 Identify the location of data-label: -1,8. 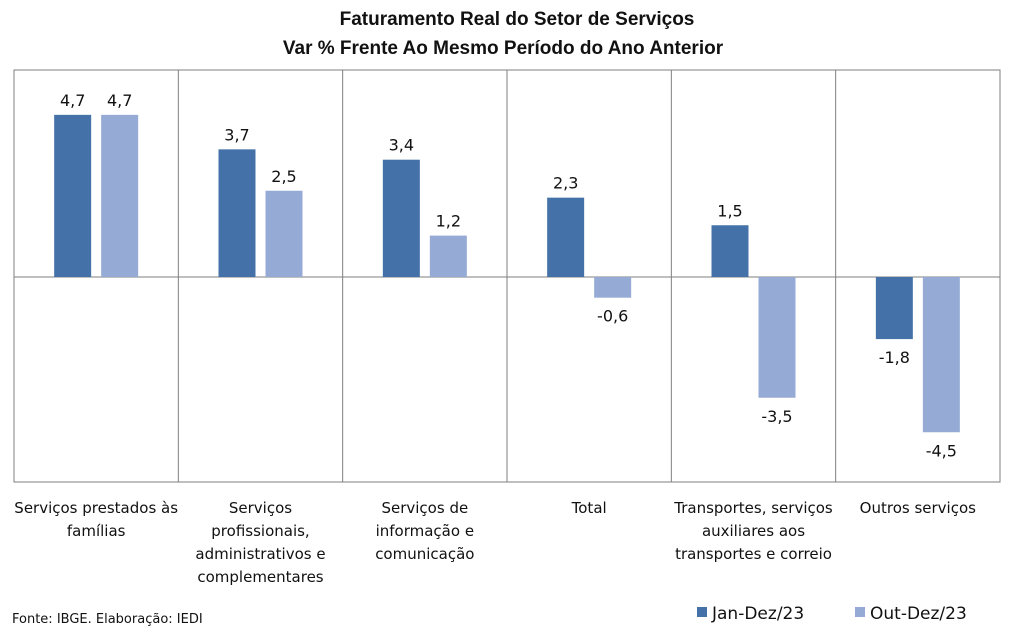
(894, 357).